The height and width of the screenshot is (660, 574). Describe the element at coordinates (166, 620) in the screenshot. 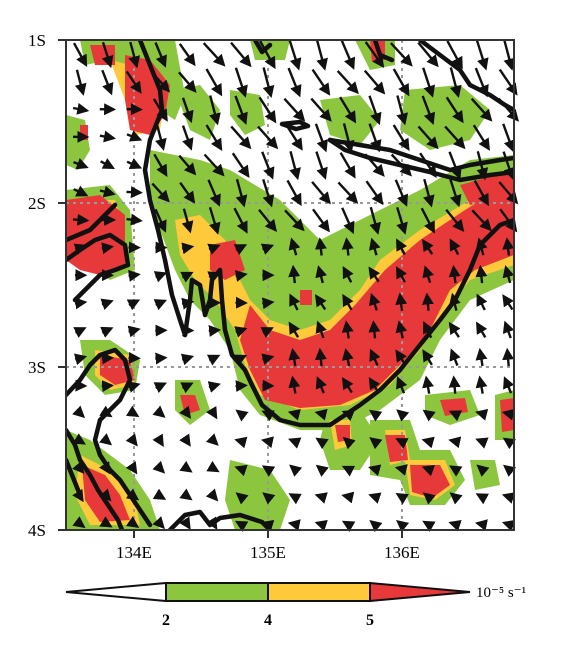

I see `colorbar-label-2: 2` at that location.